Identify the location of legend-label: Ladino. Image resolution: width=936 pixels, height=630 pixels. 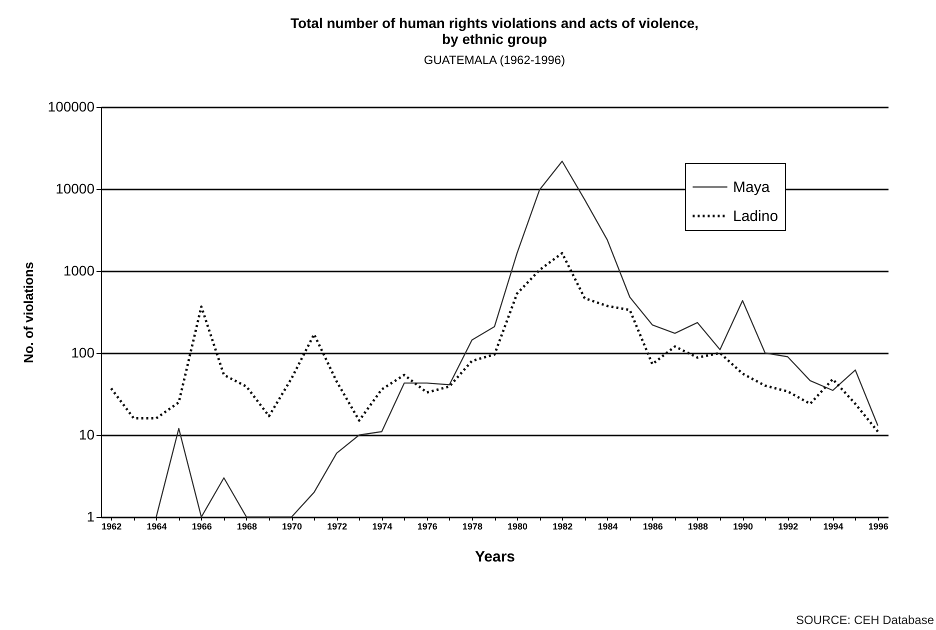
(755, 216).